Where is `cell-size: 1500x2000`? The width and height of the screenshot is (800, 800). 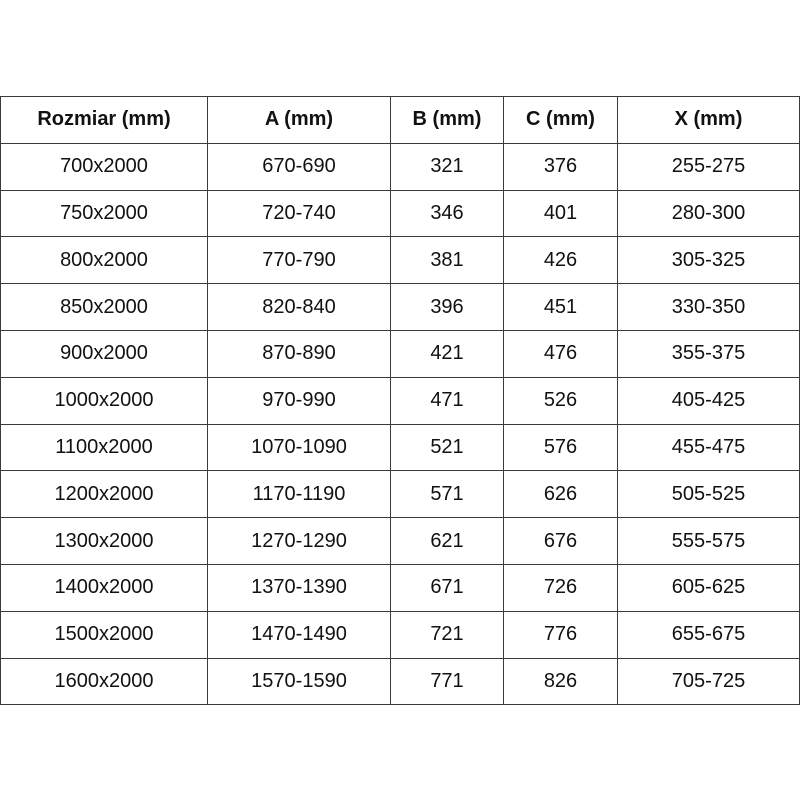
cell-size: 1500x2000 is located at coordinates (104, 634).